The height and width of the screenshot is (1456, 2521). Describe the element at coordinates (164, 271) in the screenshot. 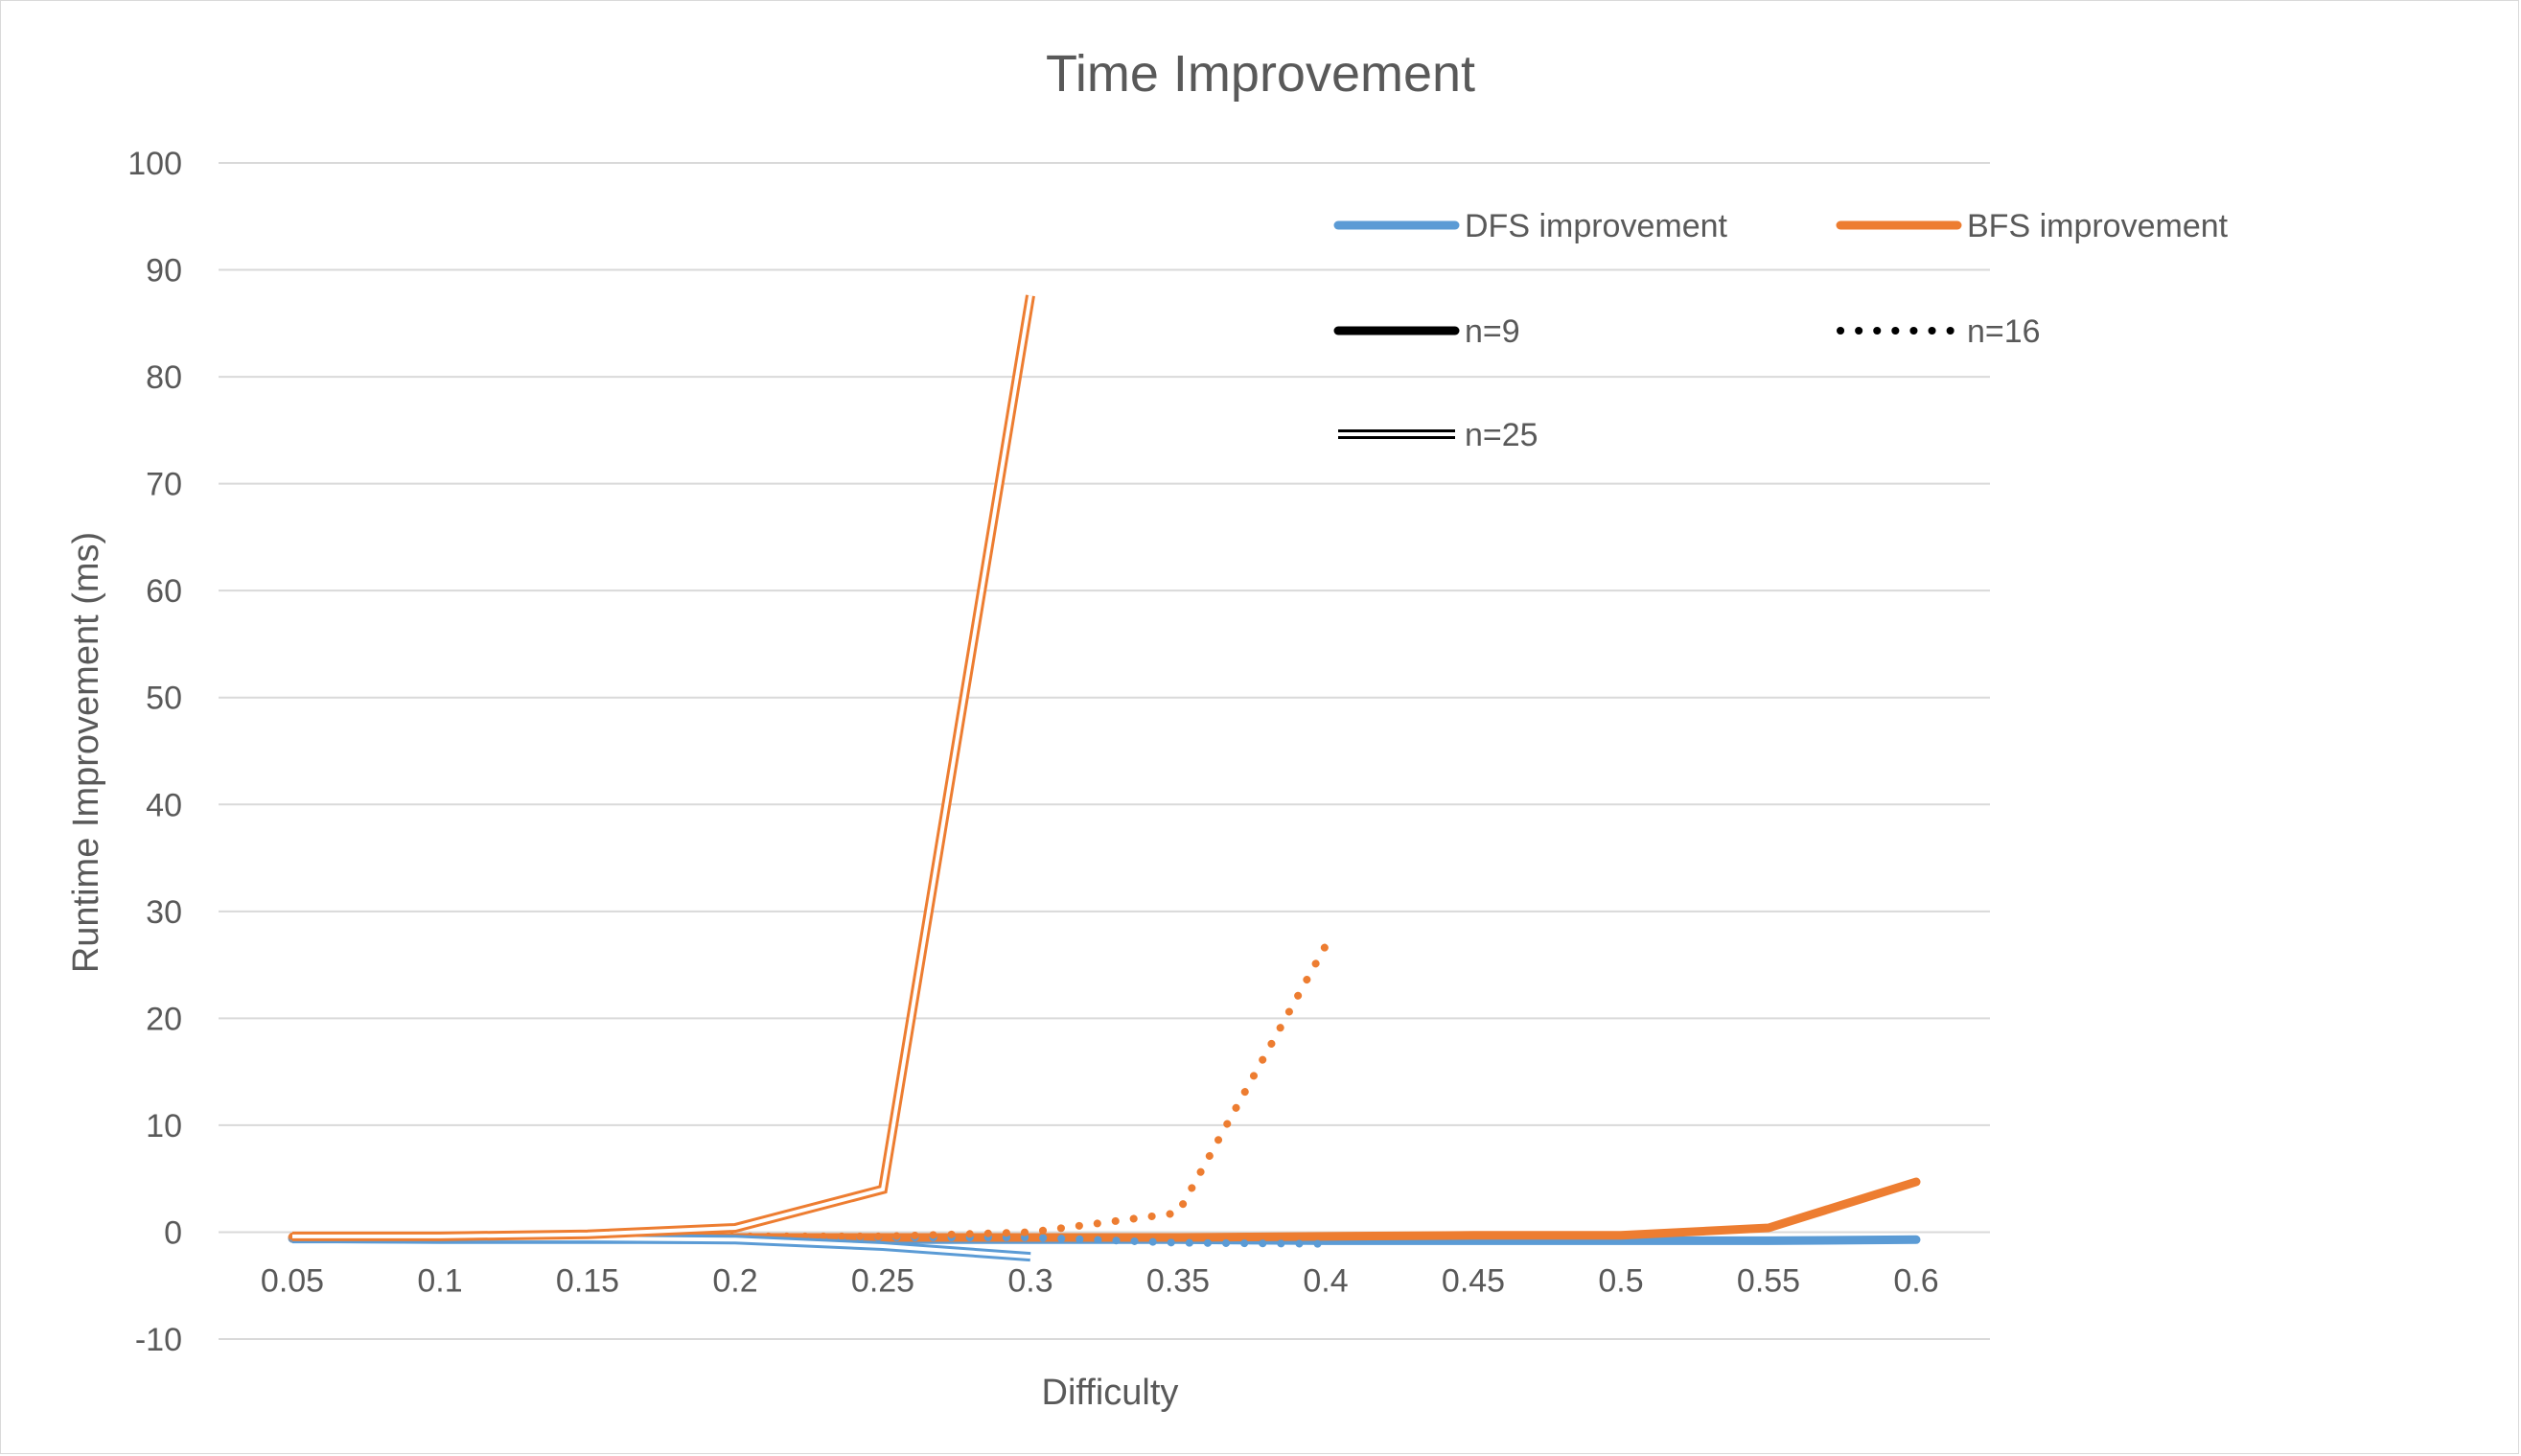

I see `y-tick-label: 90` at that location.